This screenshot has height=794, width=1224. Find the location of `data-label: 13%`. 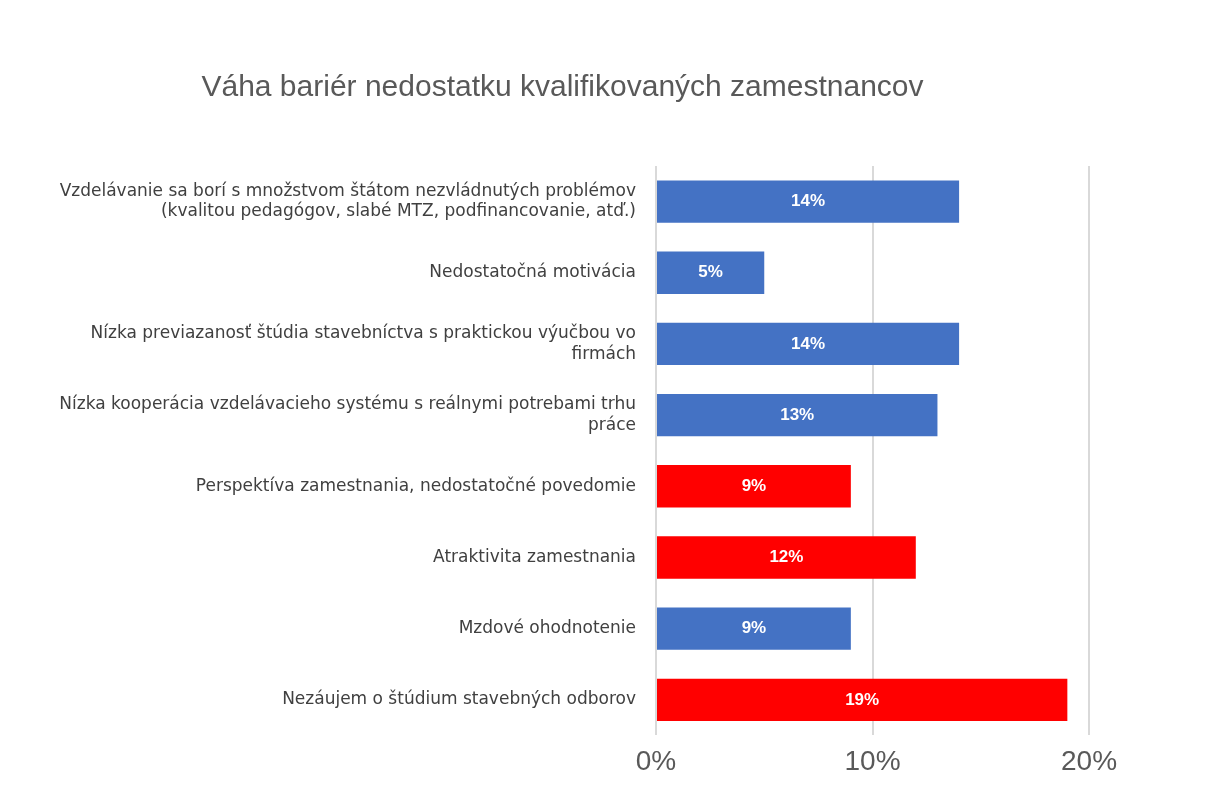

data-label: 13% is located at coordinates (797, 414).